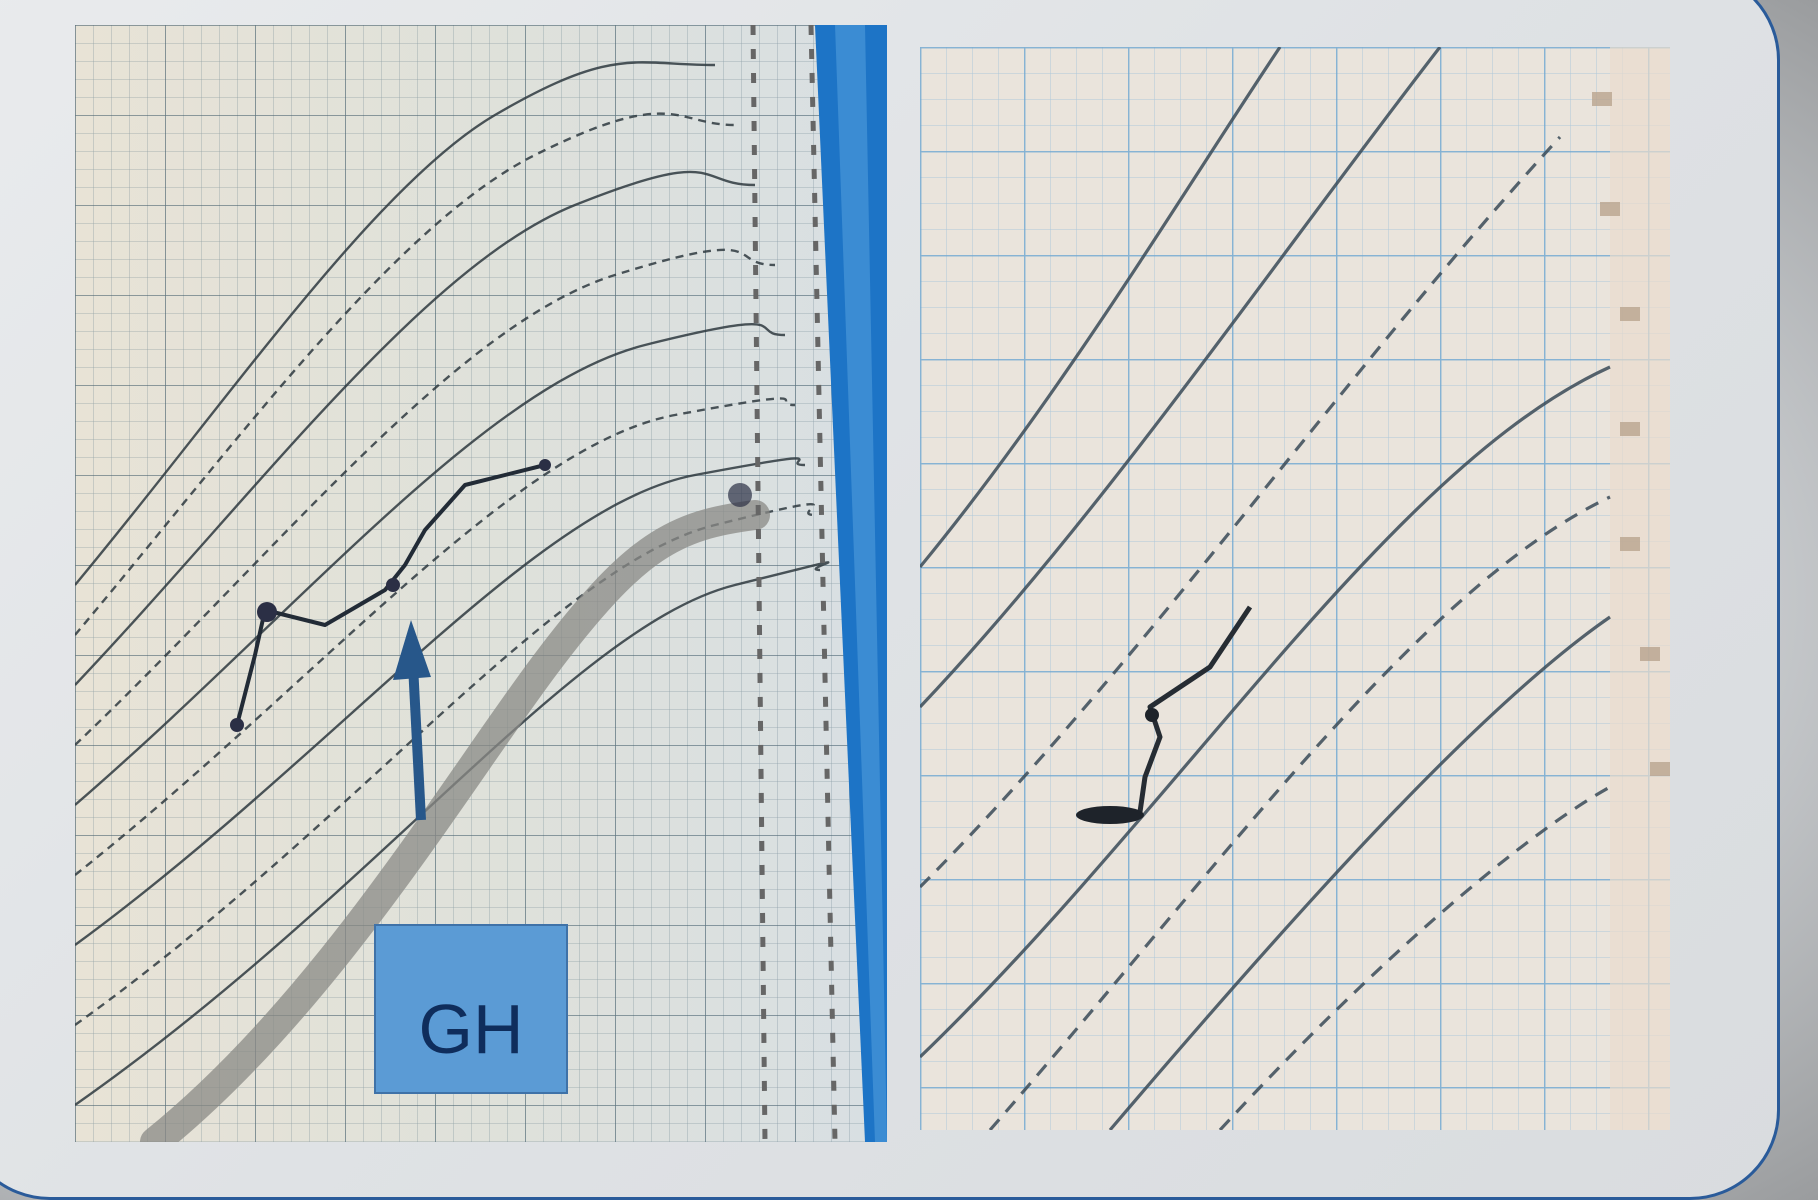  Describe the element at coordinates (861, 583) in the screenshot. I see `blue-bar-highlight` at that location.